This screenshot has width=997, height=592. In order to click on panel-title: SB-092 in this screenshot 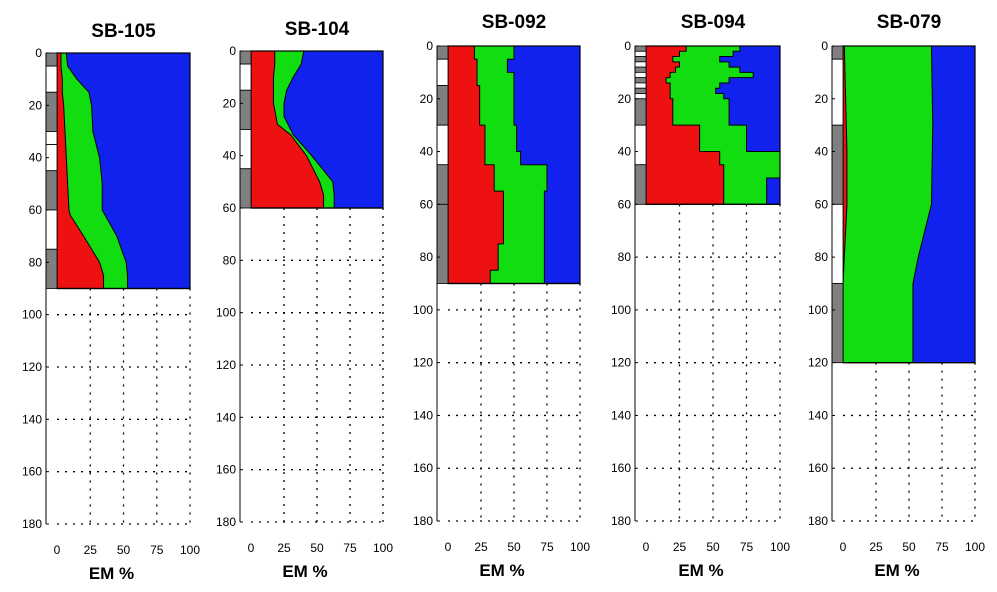, I will do `click(514, 22)`.